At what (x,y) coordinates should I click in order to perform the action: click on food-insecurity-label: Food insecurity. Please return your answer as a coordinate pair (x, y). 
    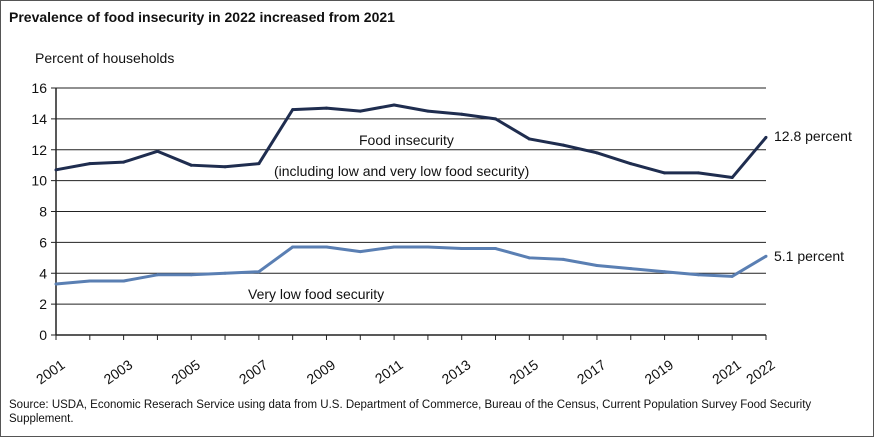
    Looking at the image, I should click on (406, 140).